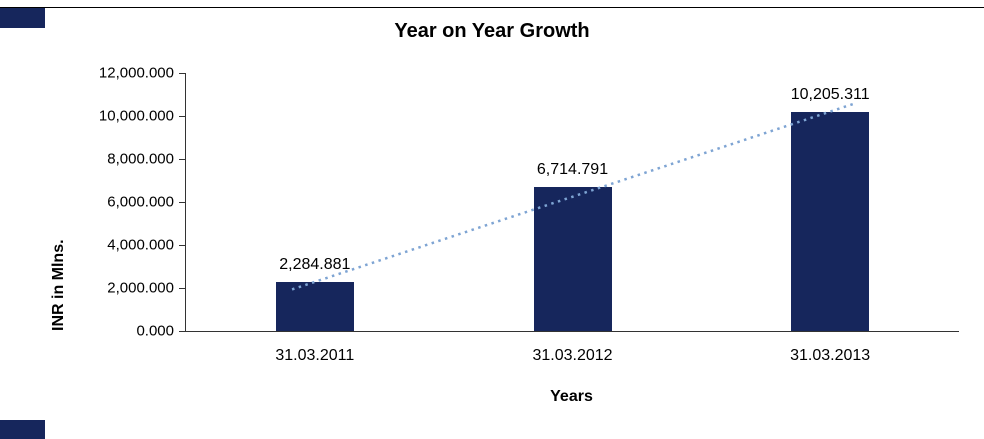  What do you see at coordinates (155, 331) in the screenshot?
I see `y-tick-label: 0.000` at bounding box center [155, 331].